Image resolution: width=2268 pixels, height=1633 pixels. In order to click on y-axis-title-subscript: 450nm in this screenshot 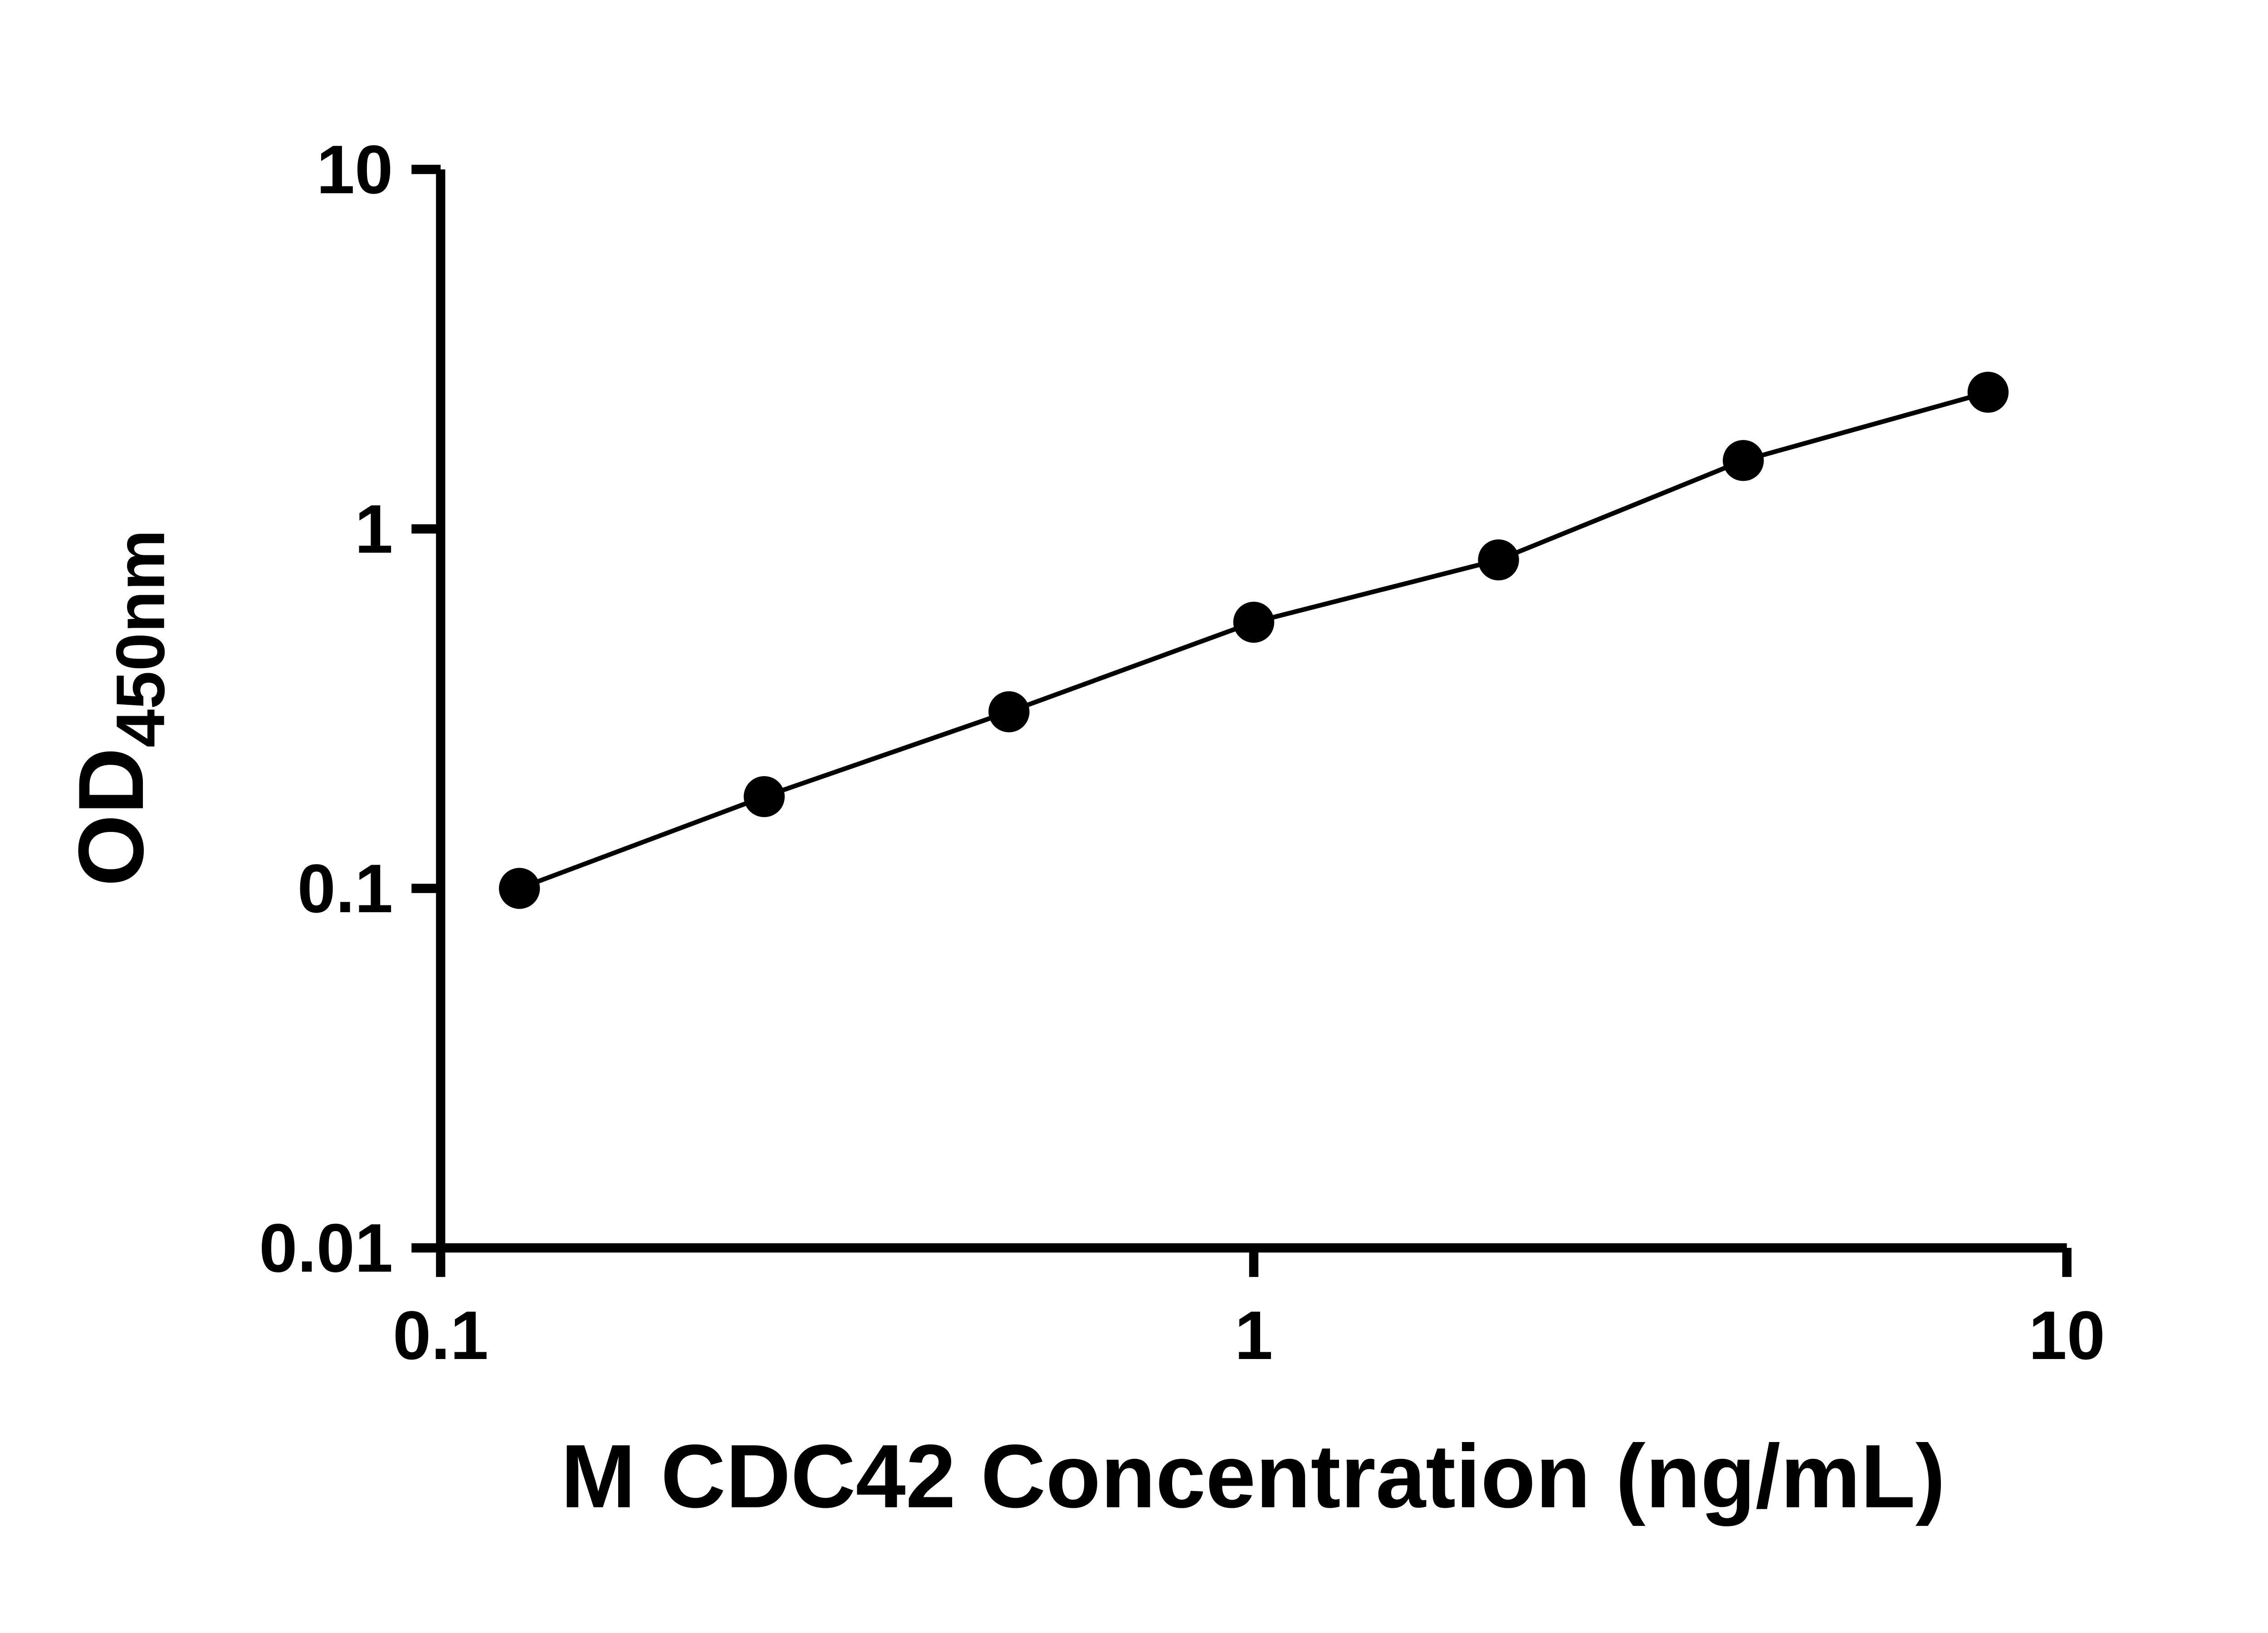, I will do `click(141, 638)`.